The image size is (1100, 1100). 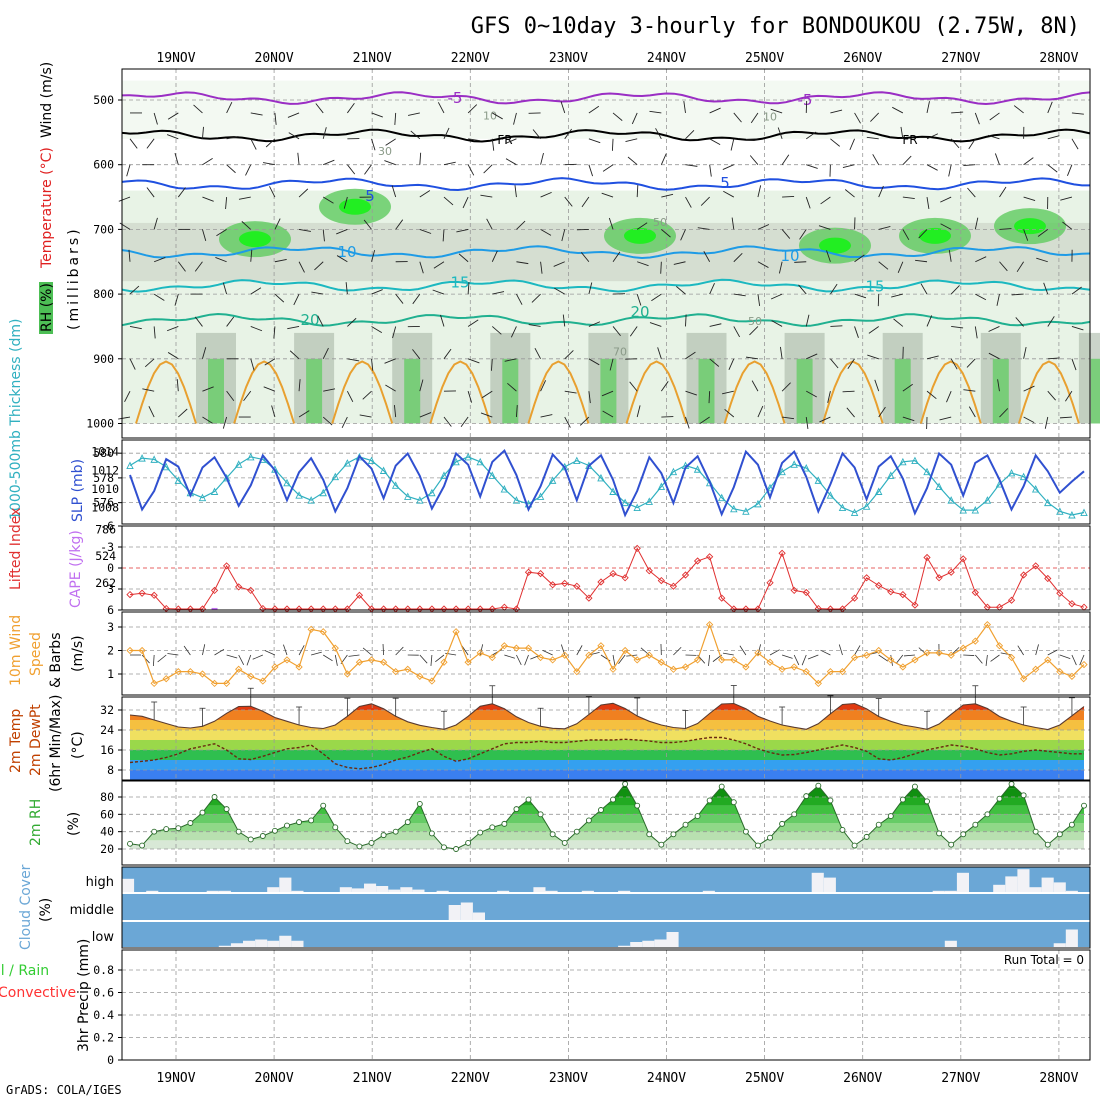 I want to click on p7-label-a: Cloud Cover, so click(x=26, y=907).